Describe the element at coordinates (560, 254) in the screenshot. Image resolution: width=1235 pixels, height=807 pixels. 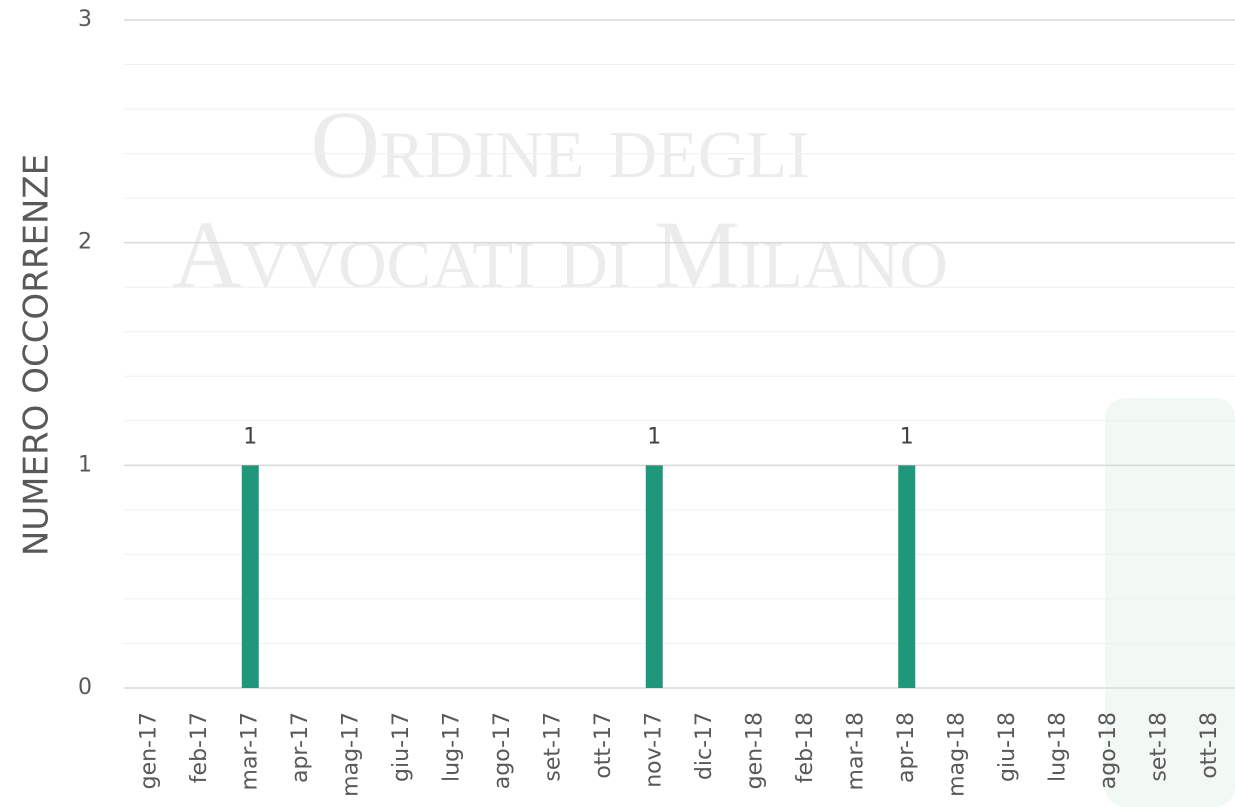
I see `watermark-text: Avvocati di Milano` at that location.